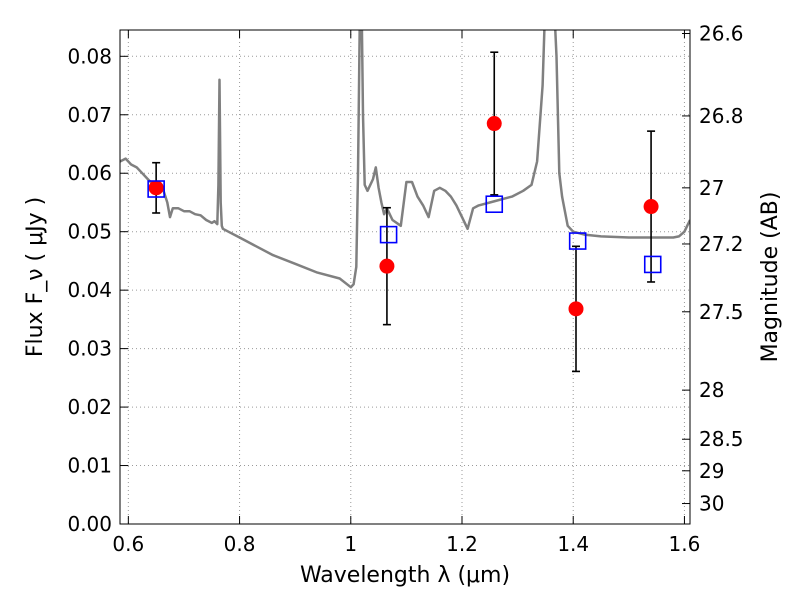 The height and width of the screenshot is (600, 800). Describe the element at coordinates (89, 173) in the screenshot. I see `y-tick-label: 0.06` at that location.